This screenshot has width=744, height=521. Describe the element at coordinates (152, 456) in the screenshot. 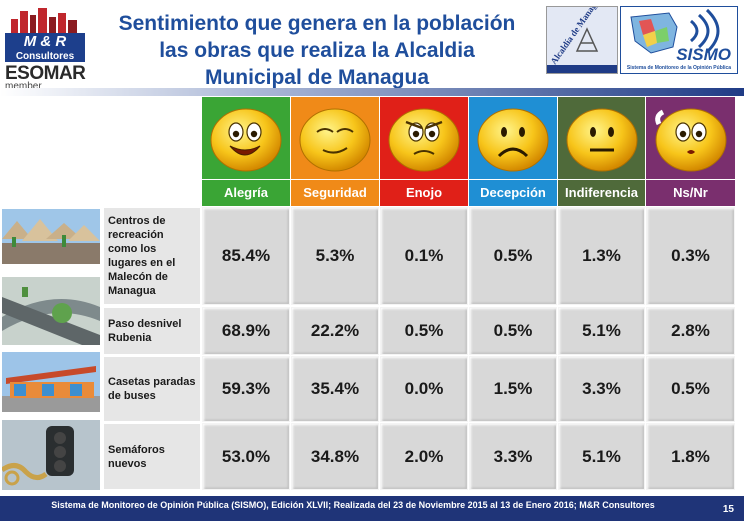

I see `row-label-4: Semáforos nuevos` at that location.